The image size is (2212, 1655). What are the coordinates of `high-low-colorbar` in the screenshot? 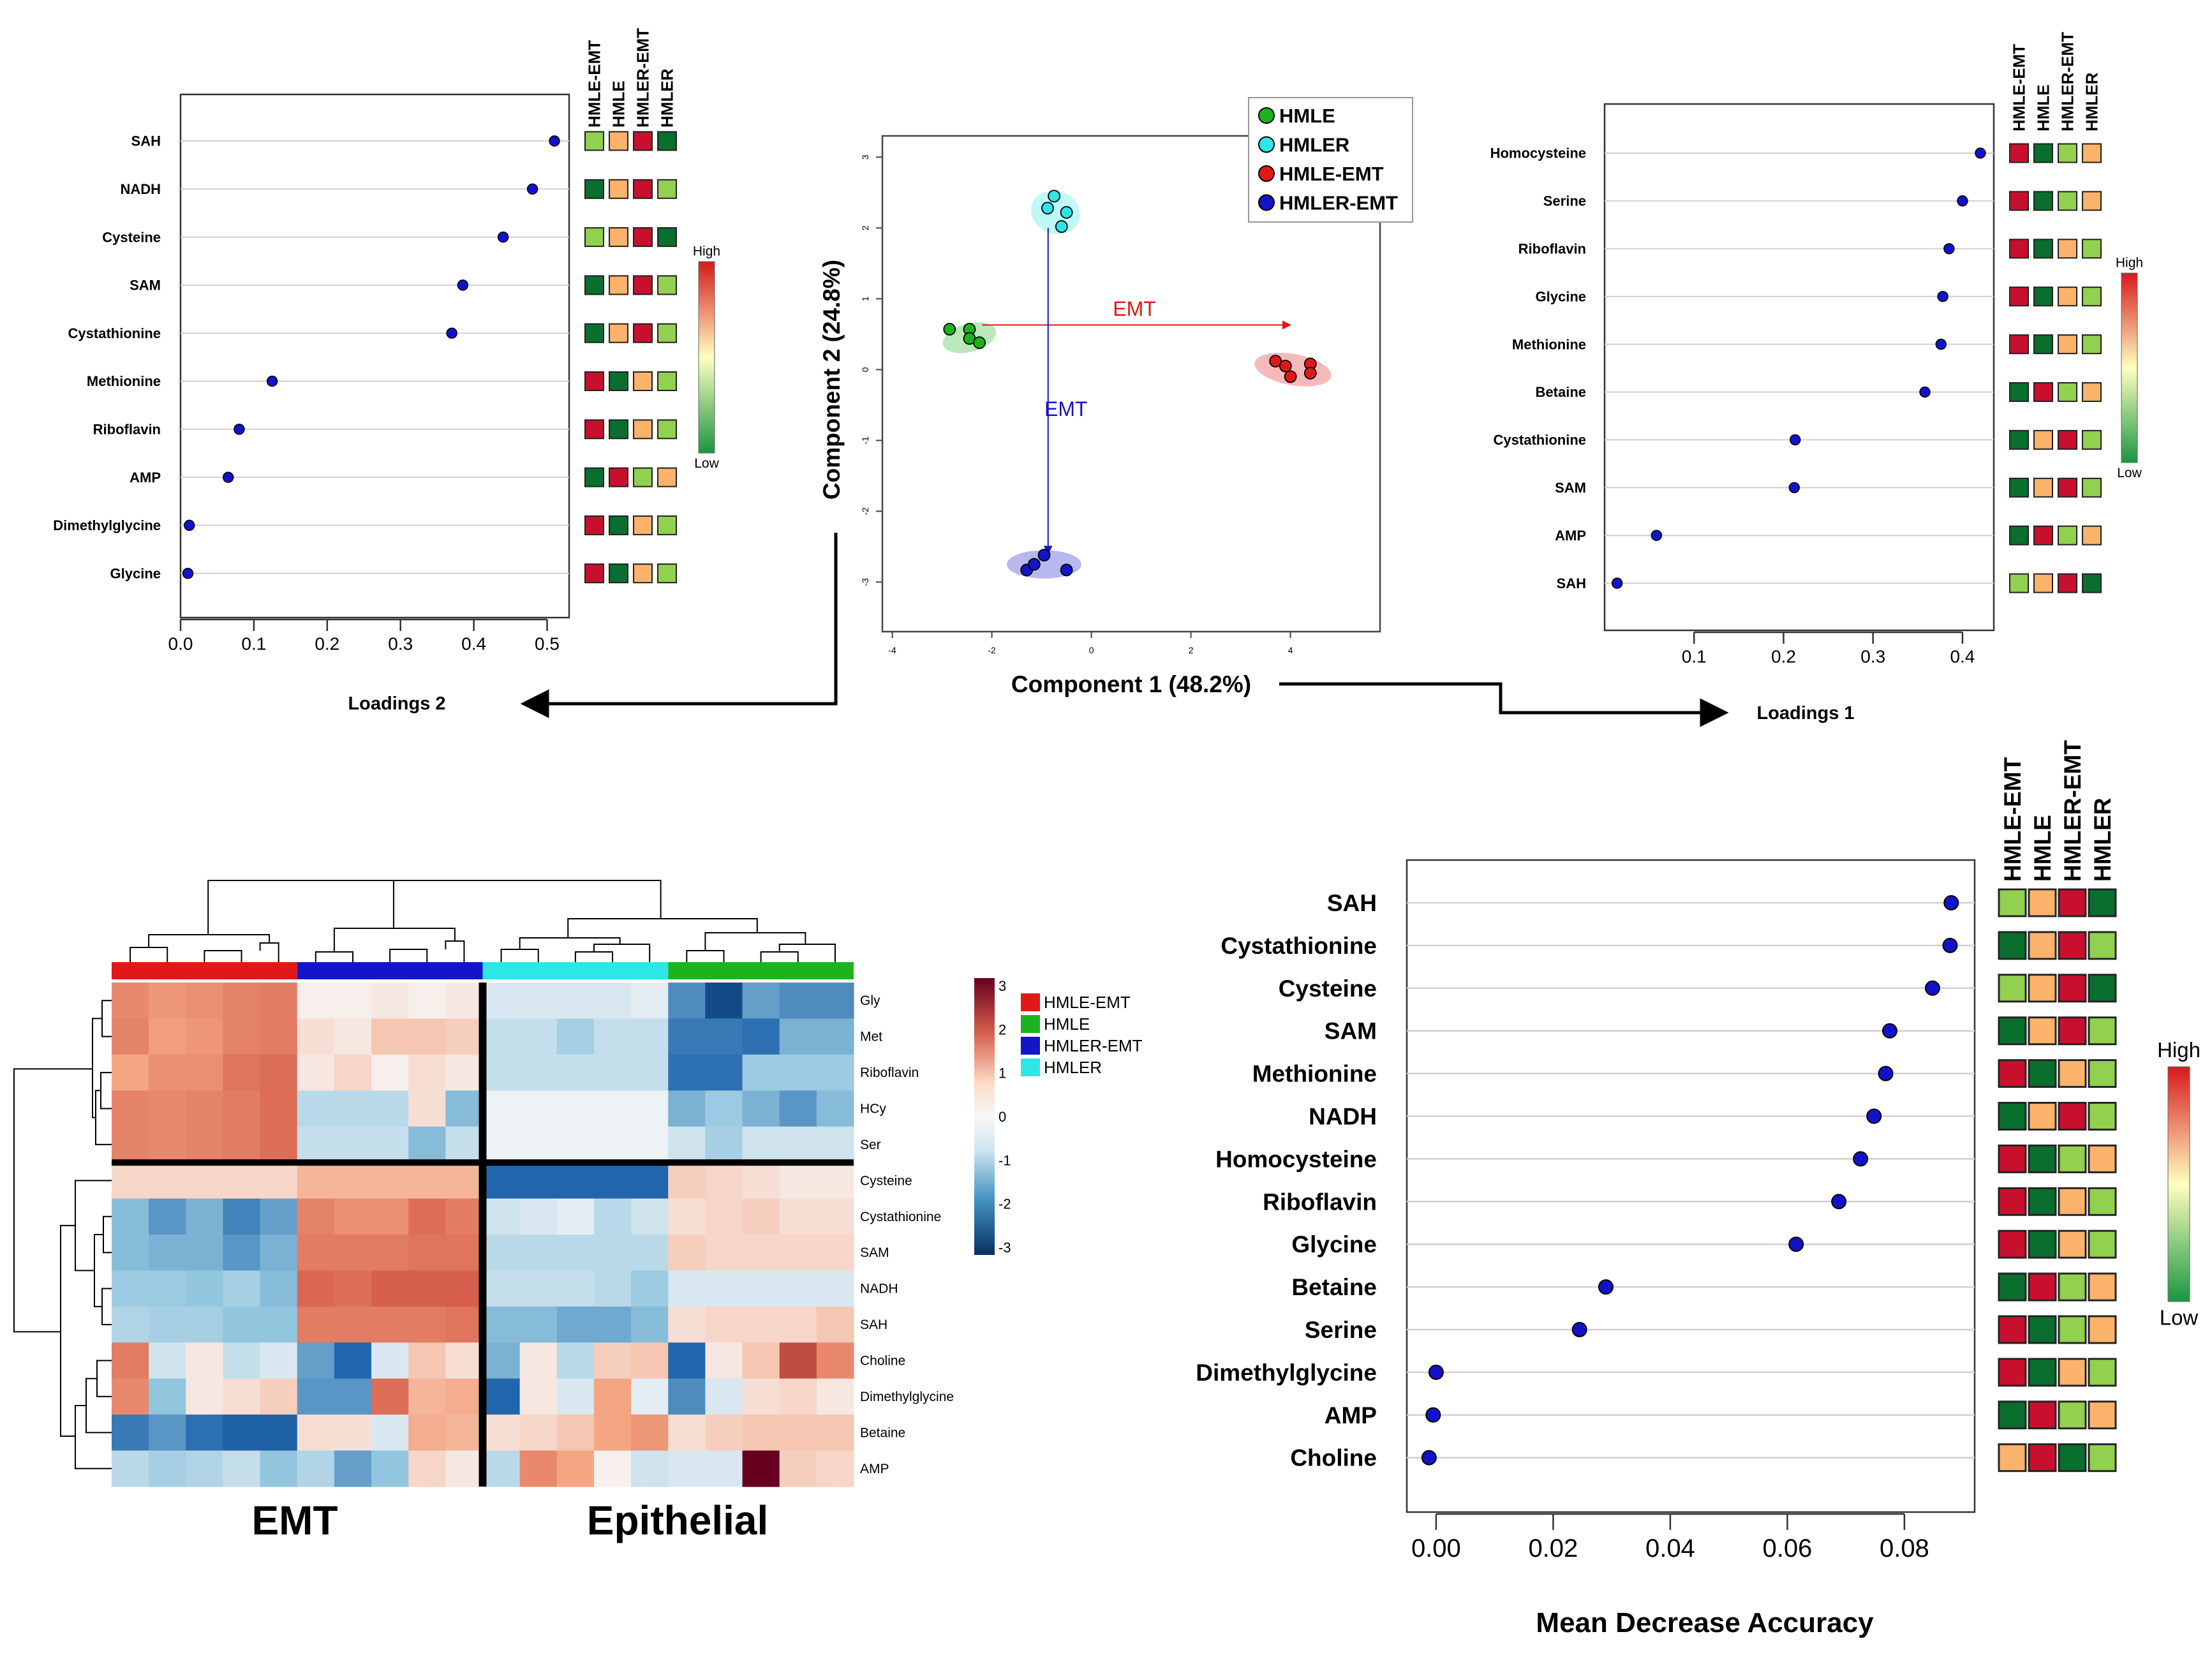 It's located at (706, 357).